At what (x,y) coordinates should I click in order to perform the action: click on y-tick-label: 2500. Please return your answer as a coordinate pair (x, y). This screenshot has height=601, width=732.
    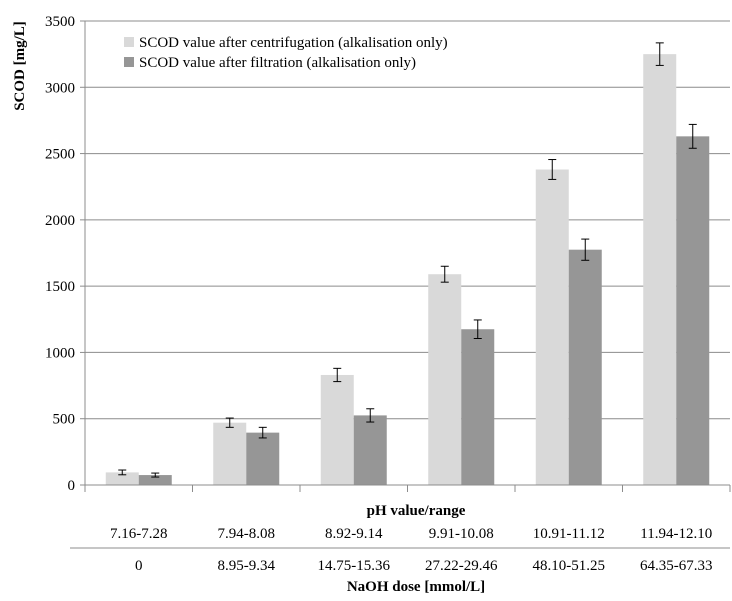
    Looking at the image, I should click on (60, 155).